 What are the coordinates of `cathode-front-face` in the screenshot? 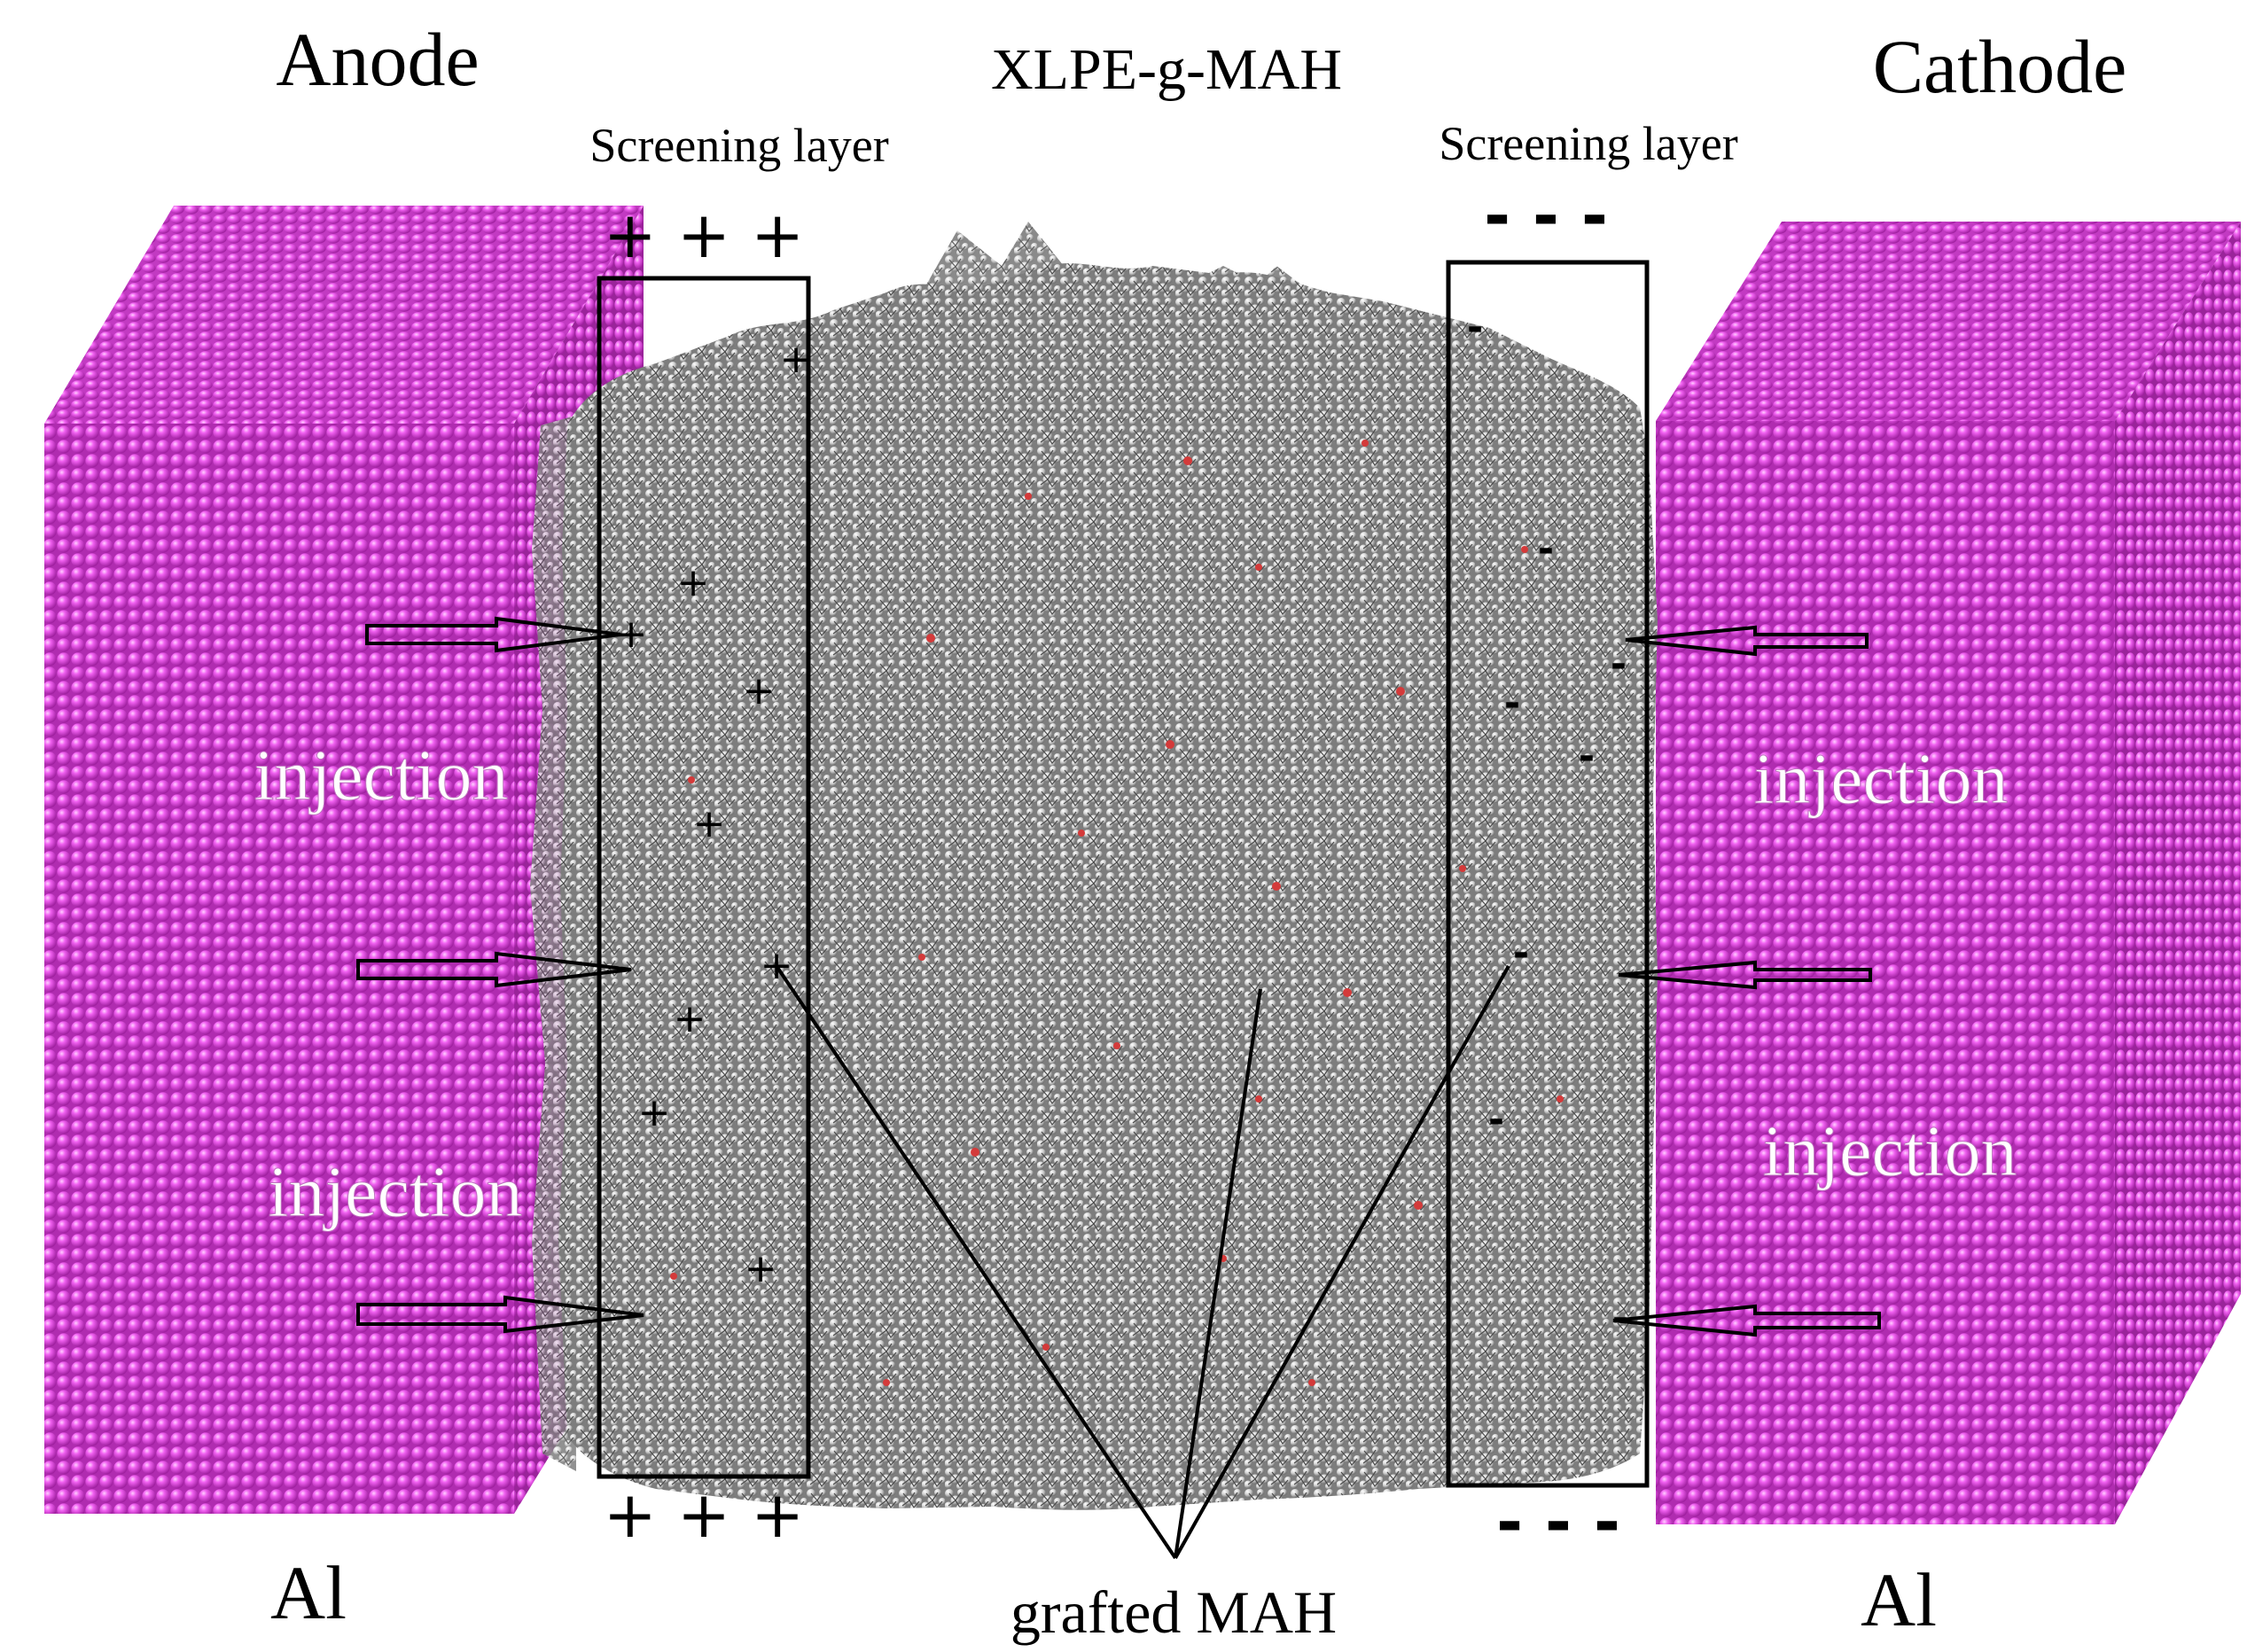 It's located at (1885, 972).